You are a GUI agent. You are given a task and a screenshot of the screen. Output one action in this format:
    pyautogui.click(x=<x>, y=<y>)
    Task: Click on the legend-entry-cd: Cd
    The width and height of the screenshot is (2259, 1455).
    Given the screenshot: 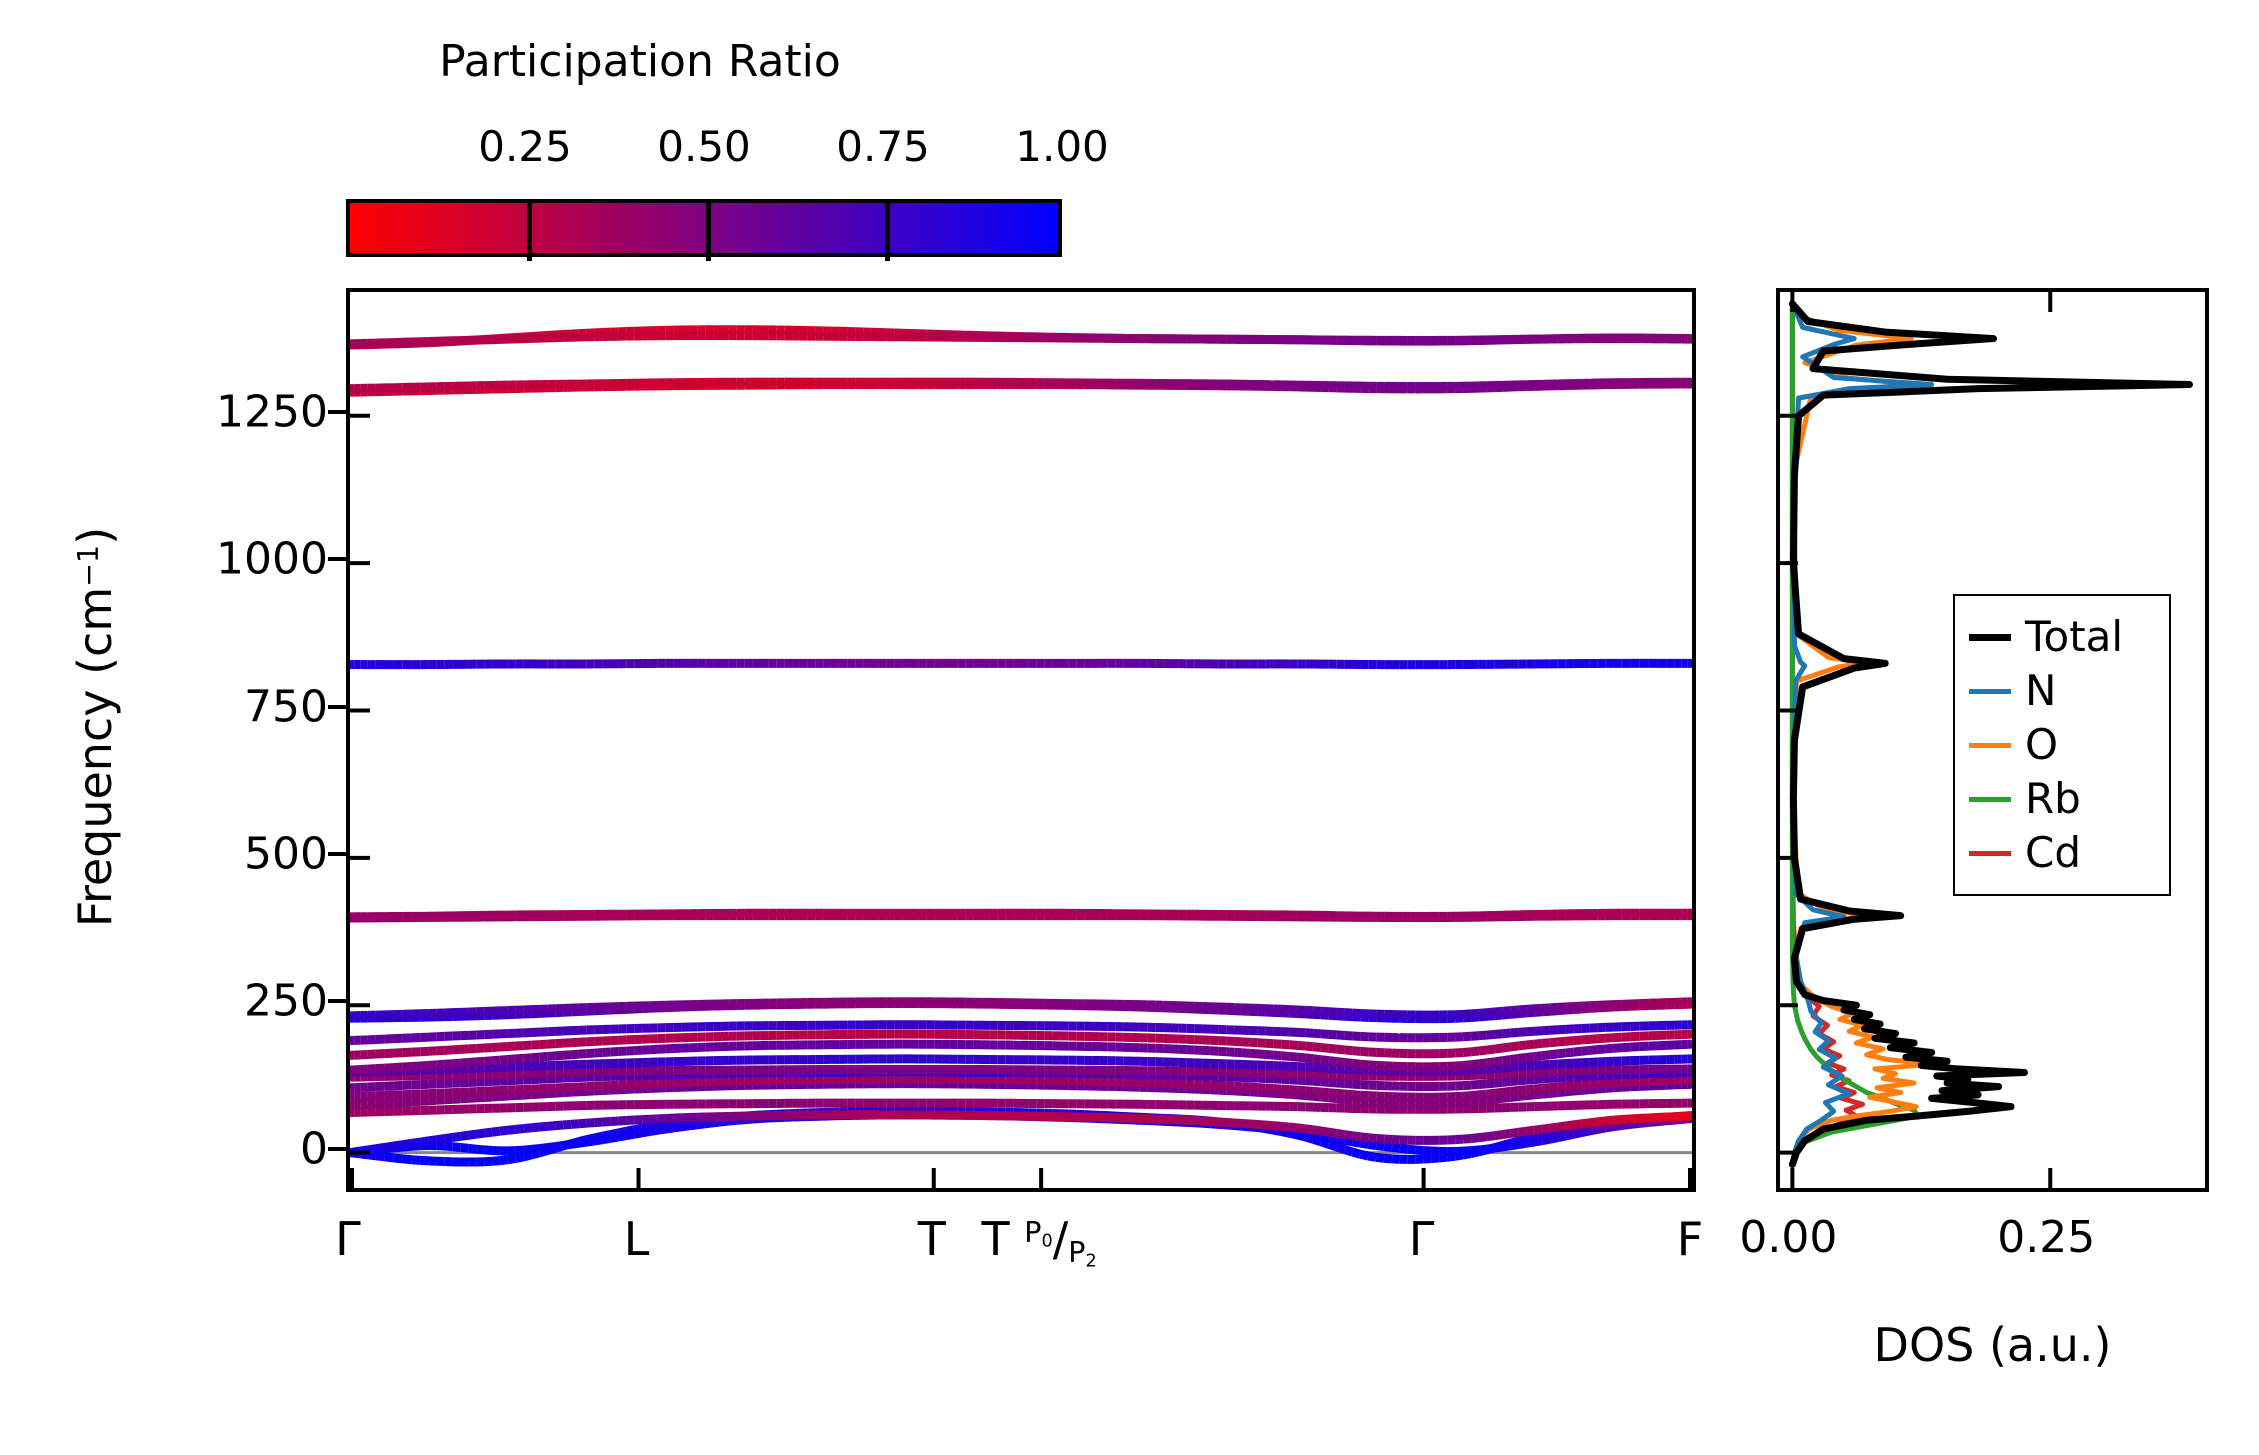 What is the action you would take?
    pyautogui.click(x=2061, y=853)
    